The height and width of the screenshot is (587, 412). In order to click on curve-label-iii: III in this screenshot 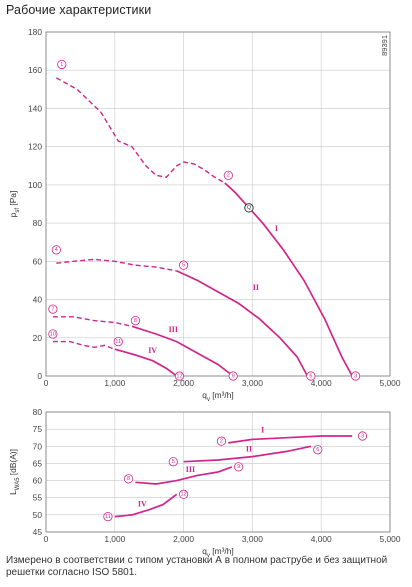, I will do `click(190, 469)`.